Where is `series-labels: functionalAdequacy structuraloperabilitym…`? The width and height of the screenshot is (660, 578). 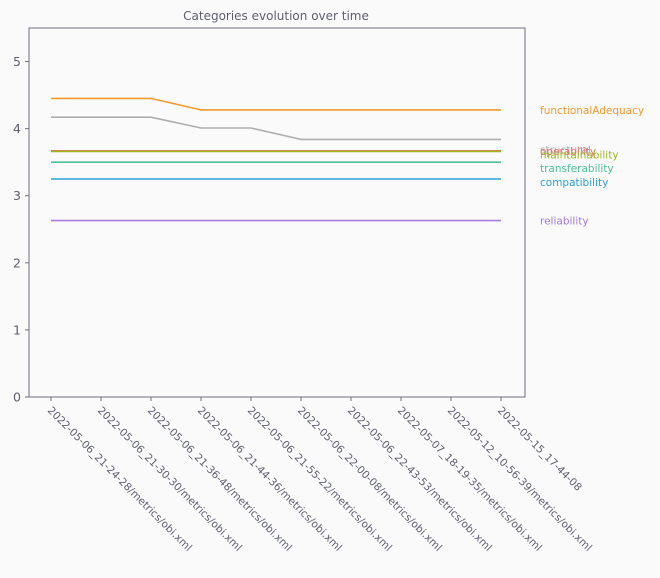
series-labels: functionalAdequacy structuraloperabilitym… is located at coordinates (592, 166).